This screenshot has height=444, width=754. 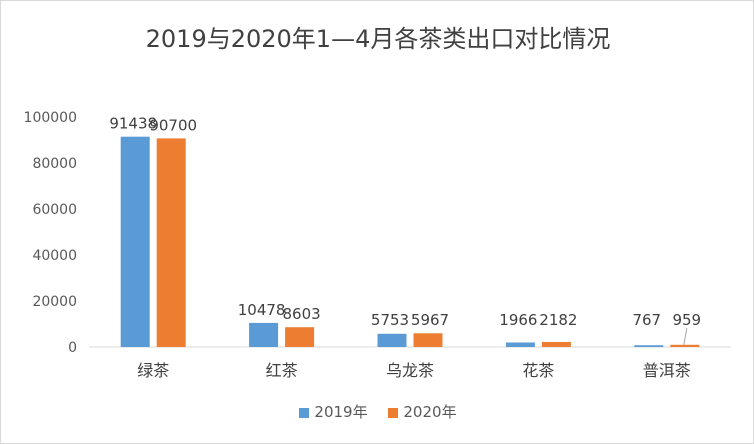 What do you see at coordinates (50, 233) in the screenshot?
I see `y-axis: 0 20000 40000 60000 80000 100000` at bounding box center [50, 233].